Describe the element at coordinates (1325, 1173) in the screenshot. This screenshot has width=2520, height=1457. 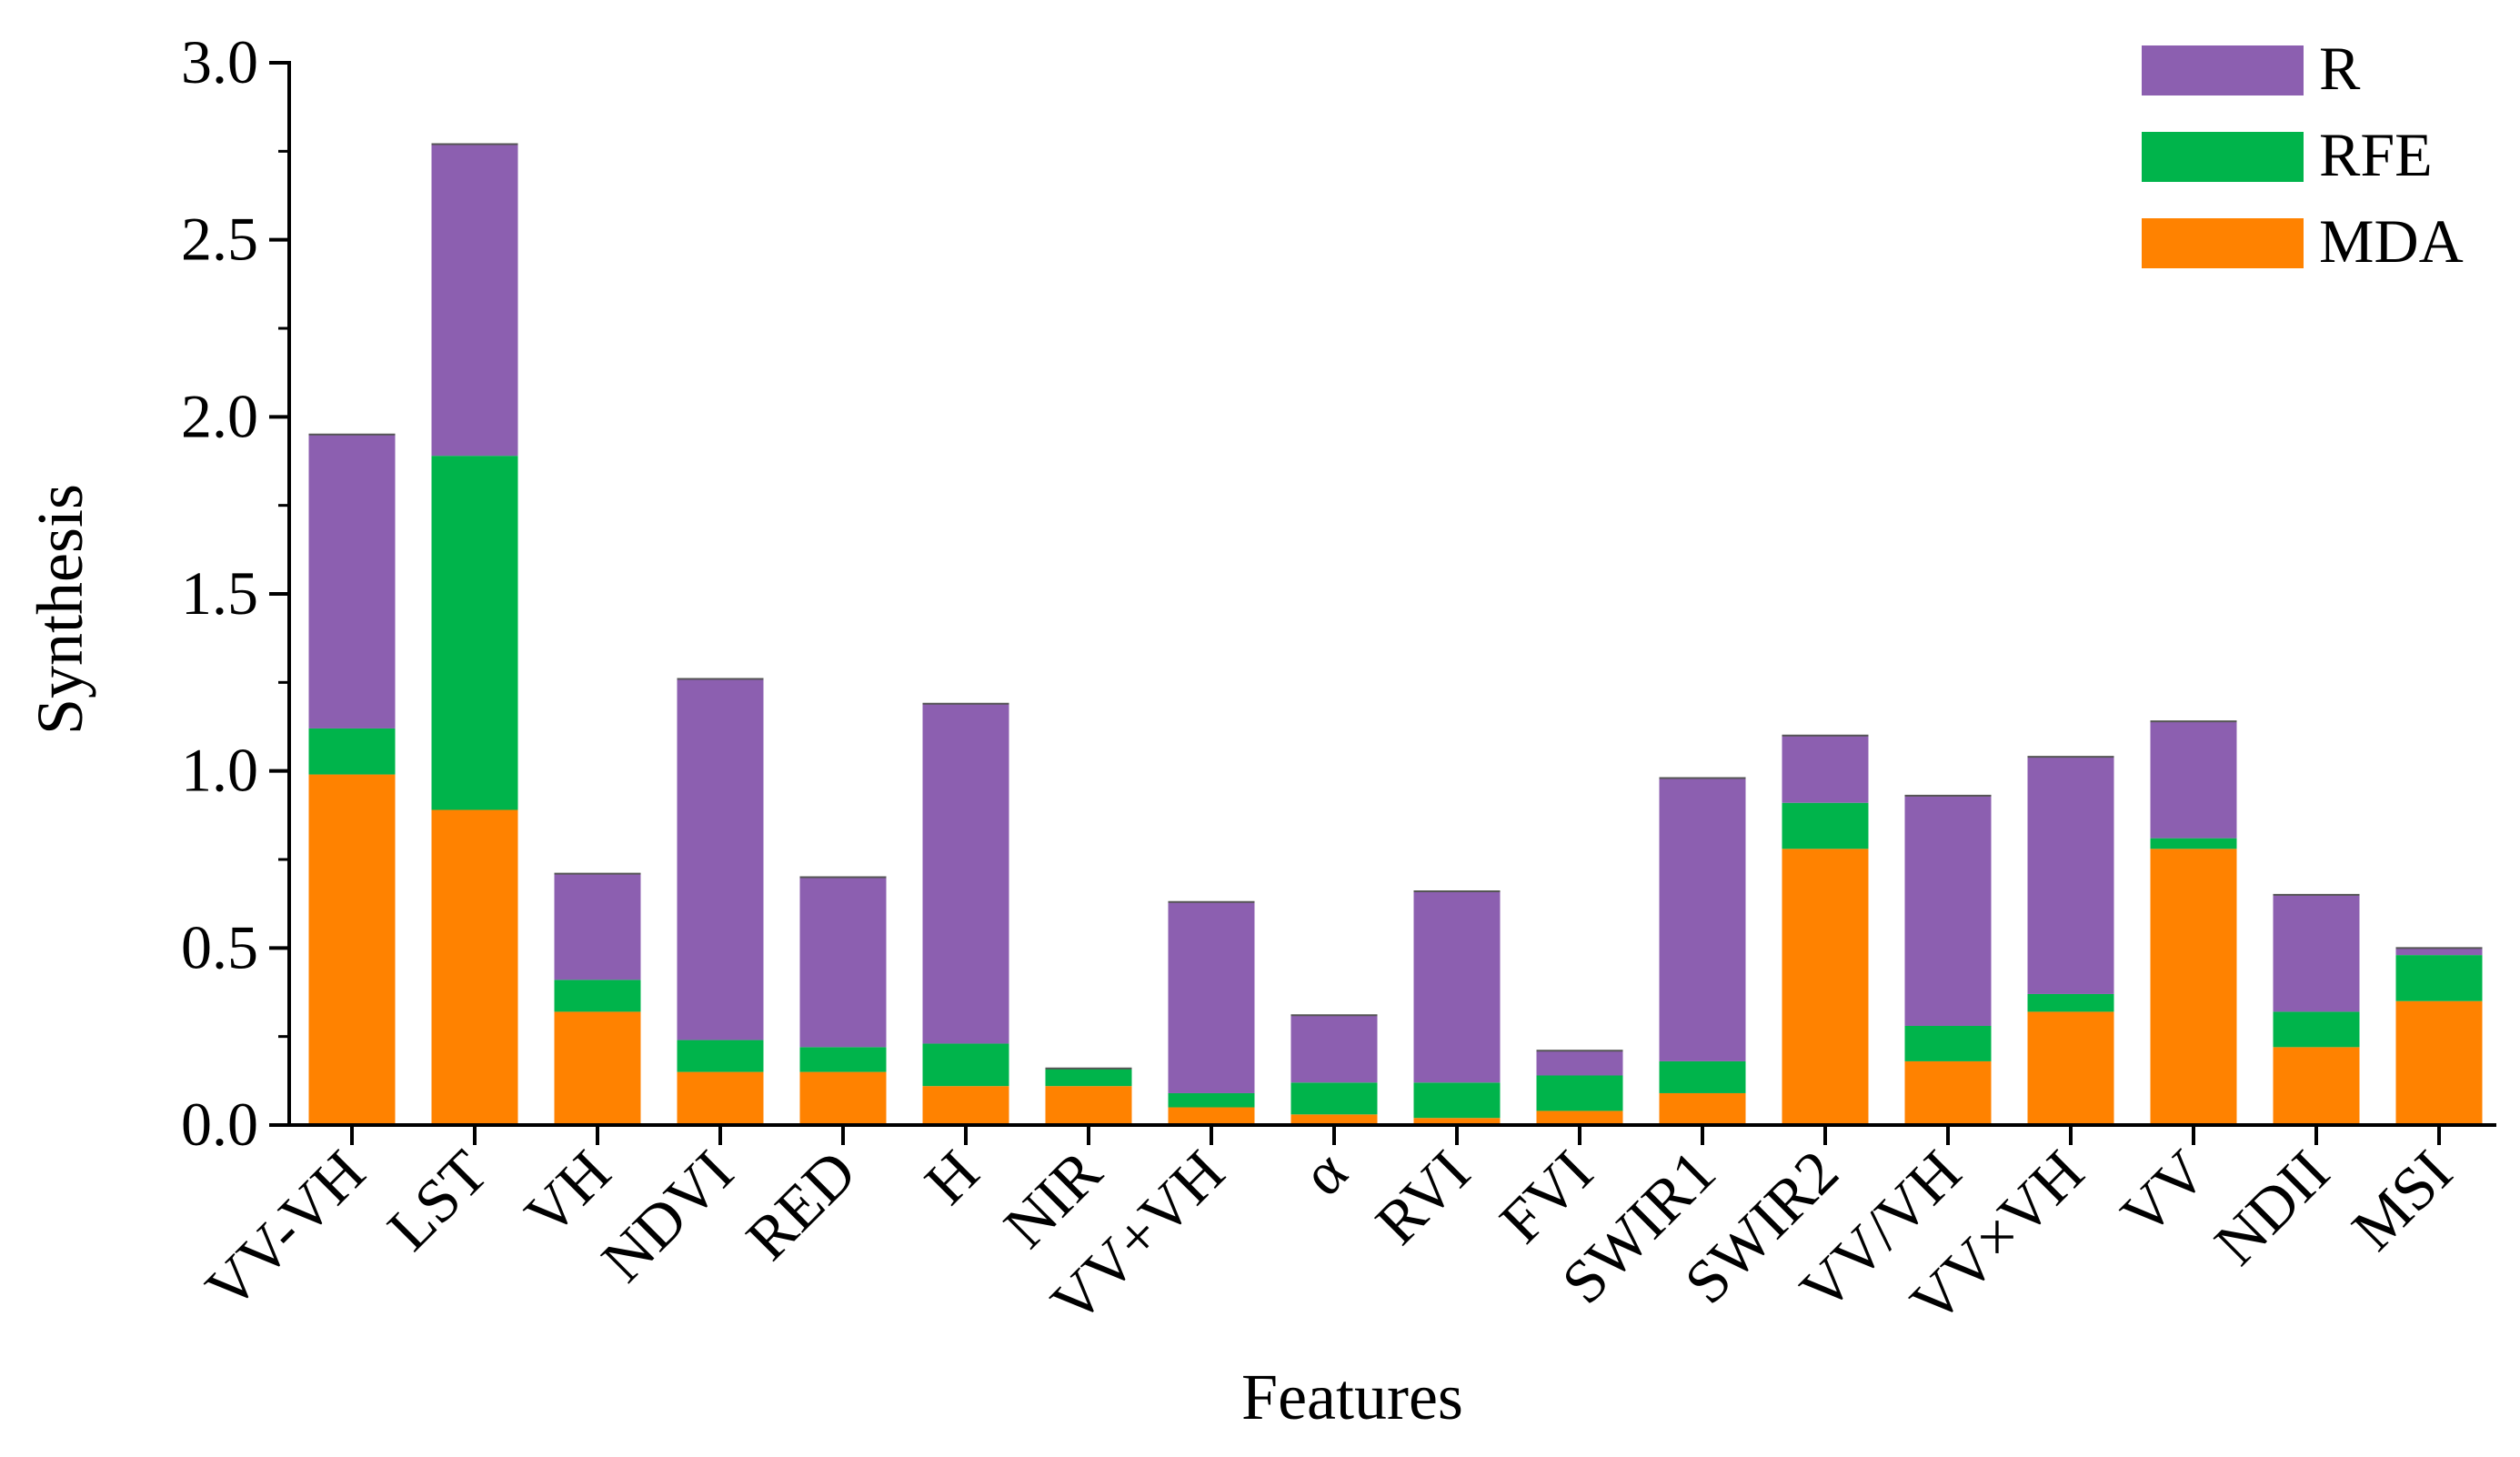
I see `x-tick-label: α` at that location.